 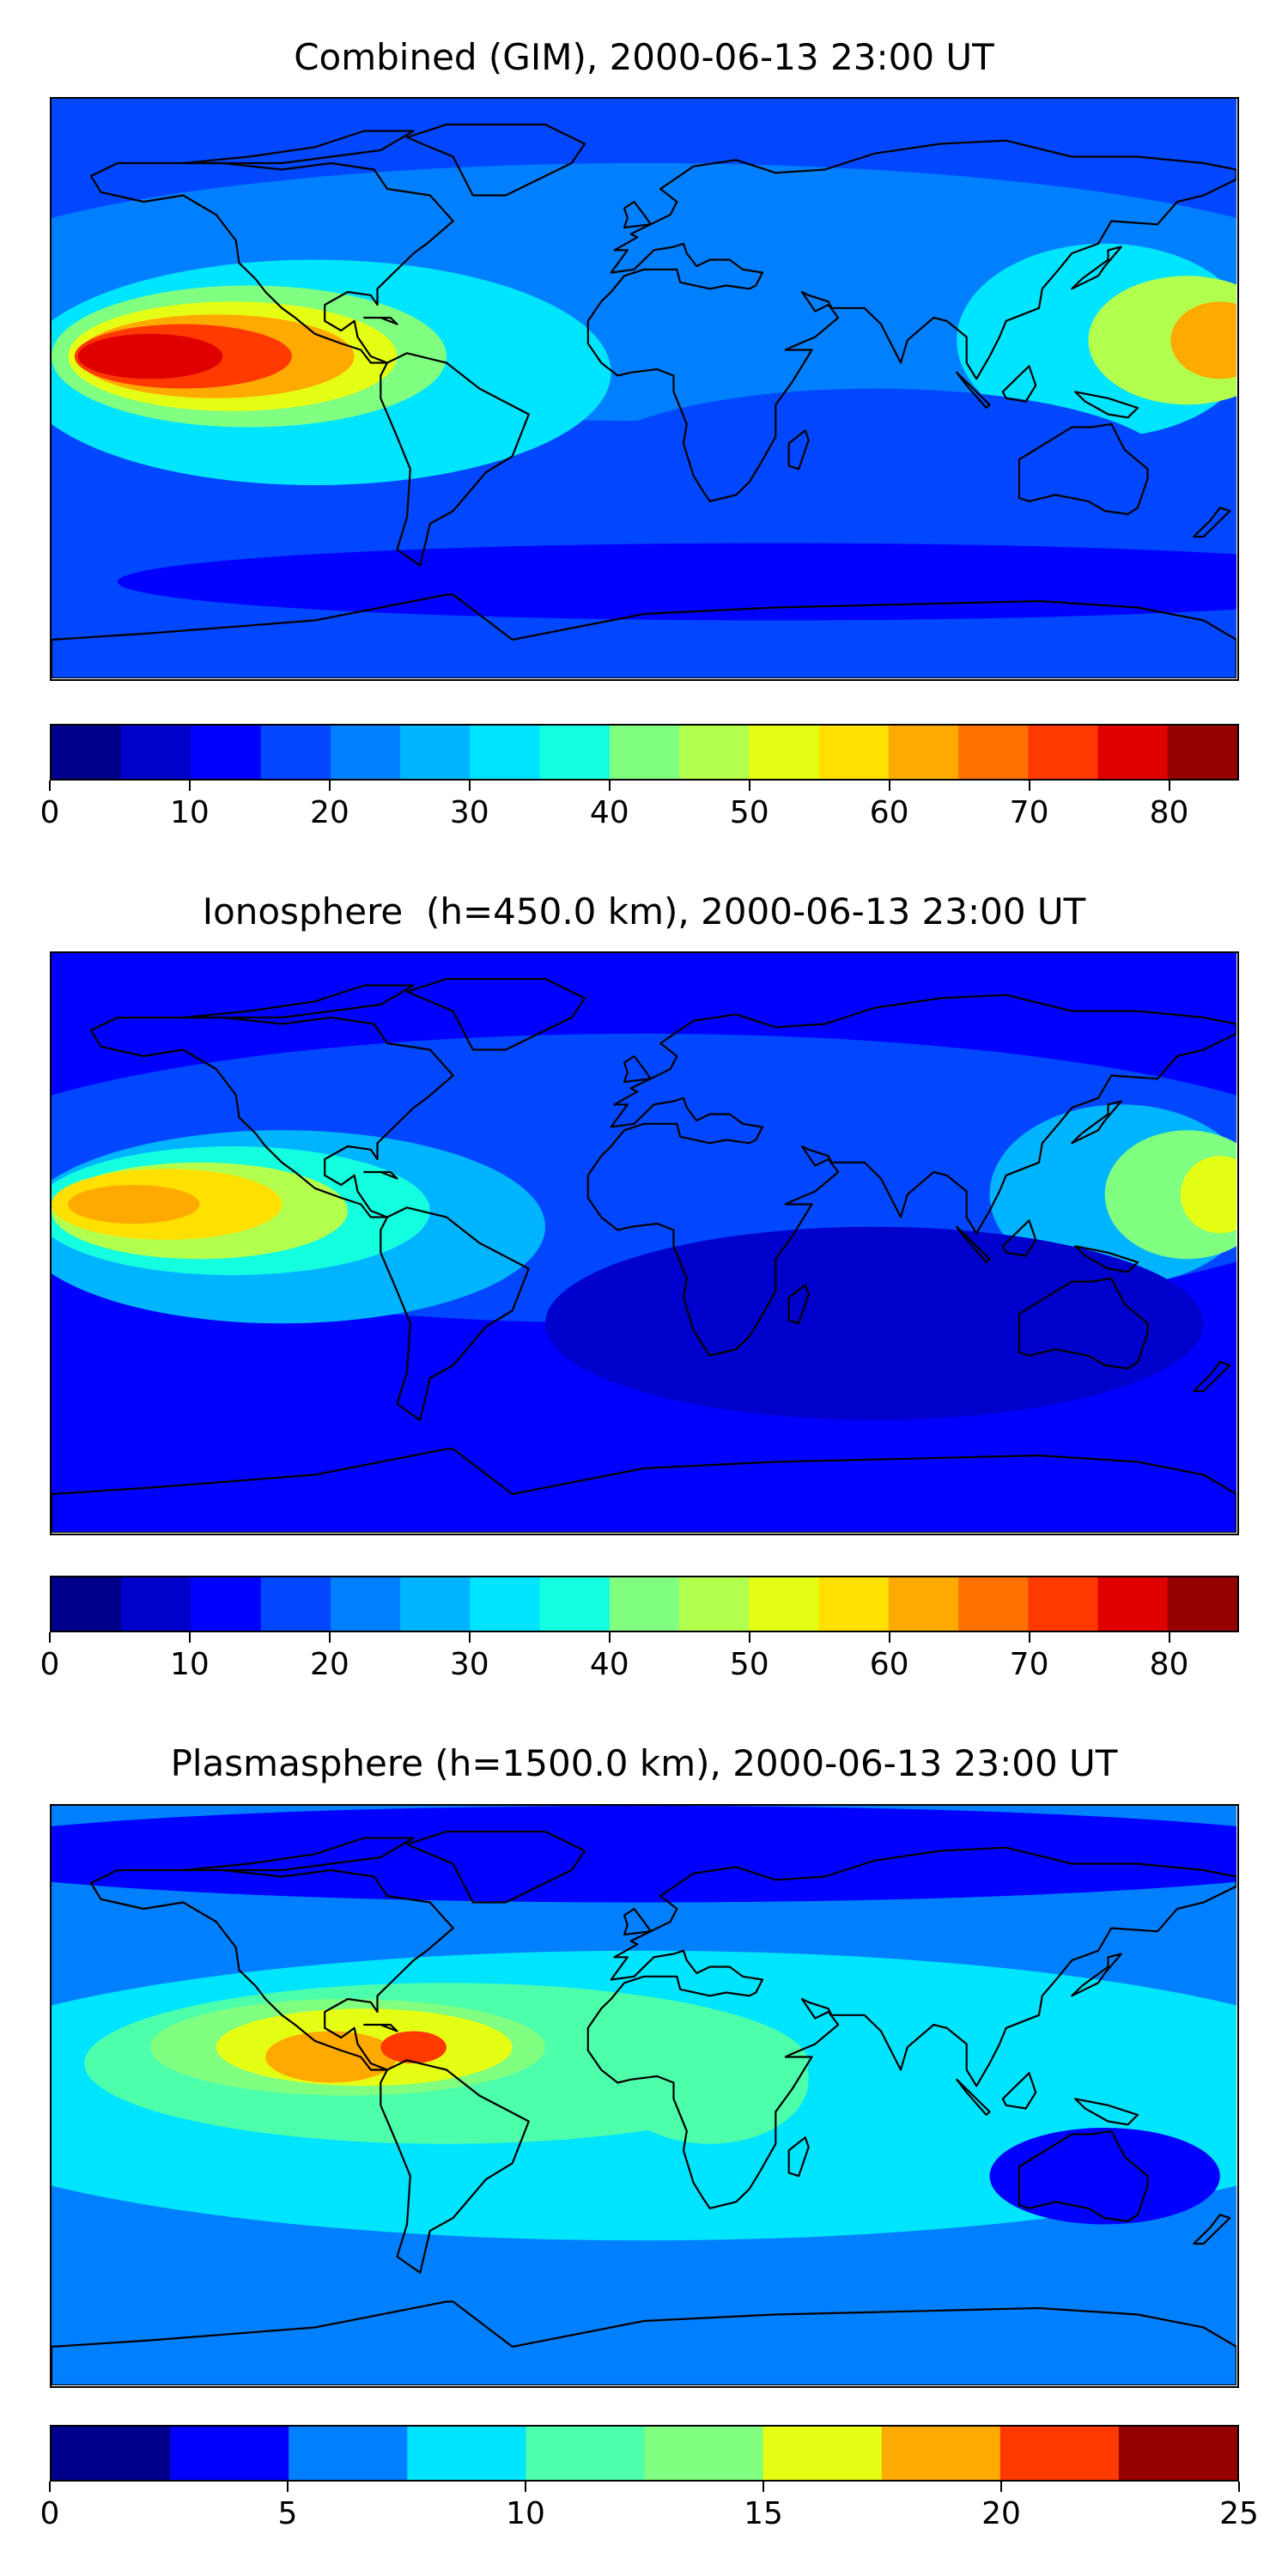 What do you see at coordinates (649, 2507) in the screenshot?
I see `colorbar-ticks-plasmasphere: 0 5 10 15 20 25` at bounding box center [649, 2507].